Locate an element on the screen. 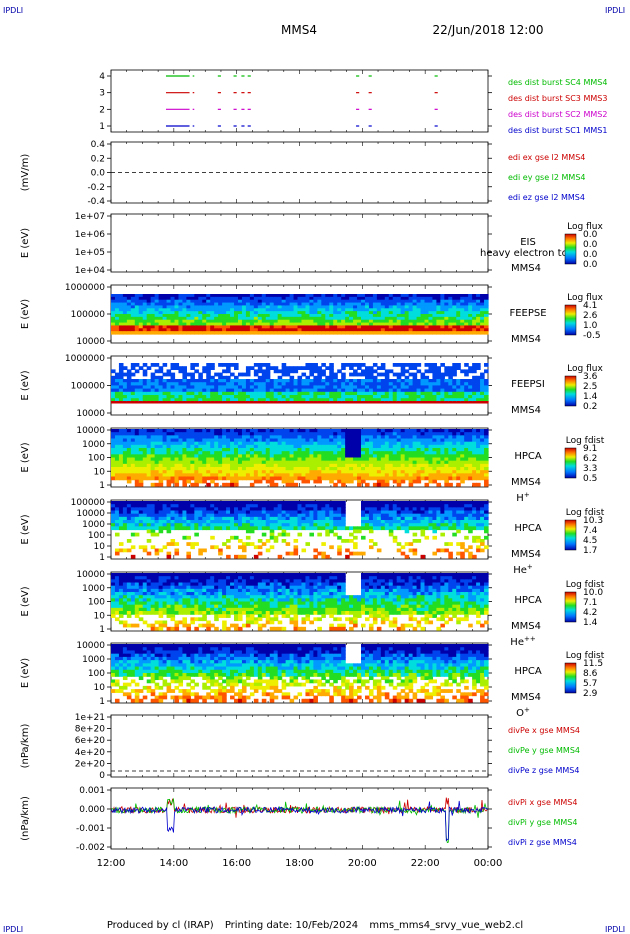 This screenshot has width=630, height=934. feepsi-ytick-label: 10000 is located at coordinates (90, 414).